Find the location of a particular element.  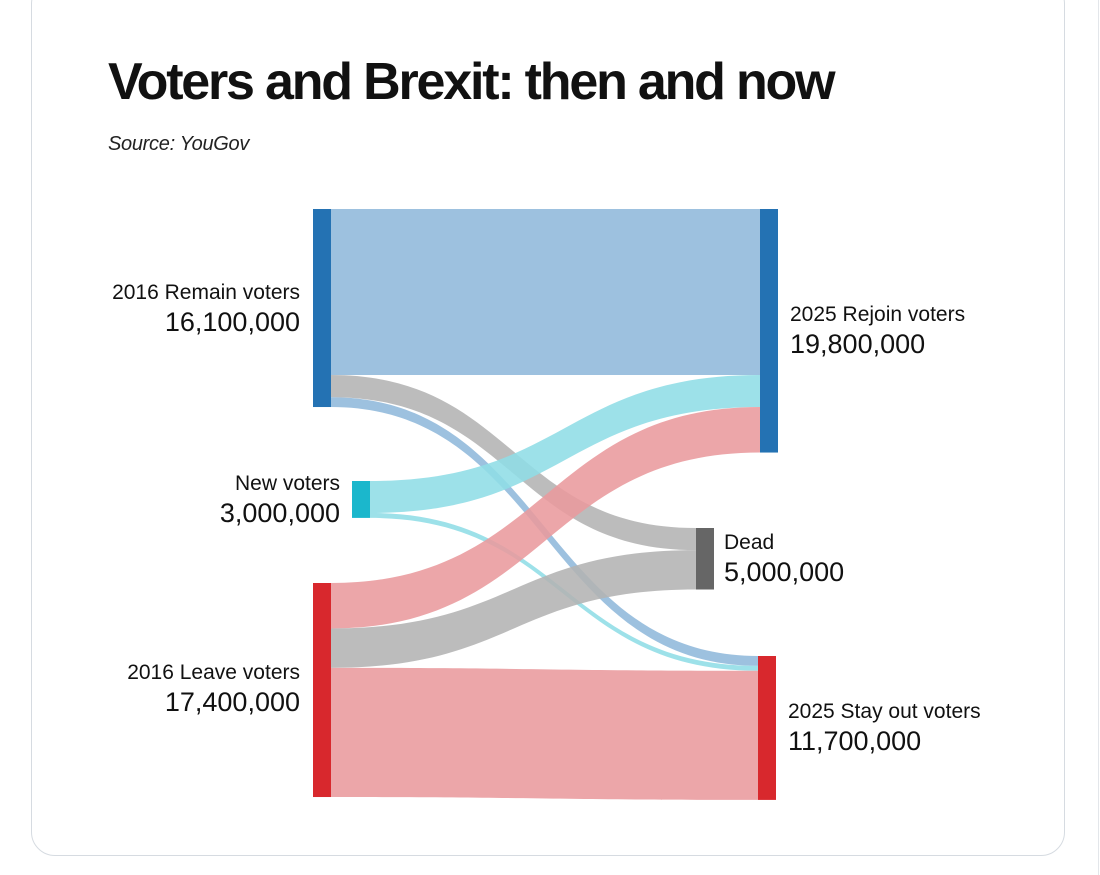

node-label-new: New voters 3,000,000 is located at coordinates (280, 500).